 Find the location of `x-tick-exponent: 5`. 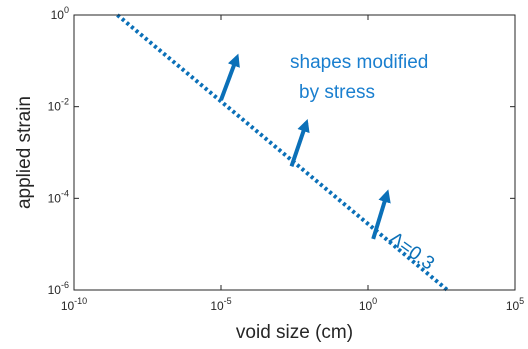

x-tick-exponent: 5 is located at coordinates (521, 301).